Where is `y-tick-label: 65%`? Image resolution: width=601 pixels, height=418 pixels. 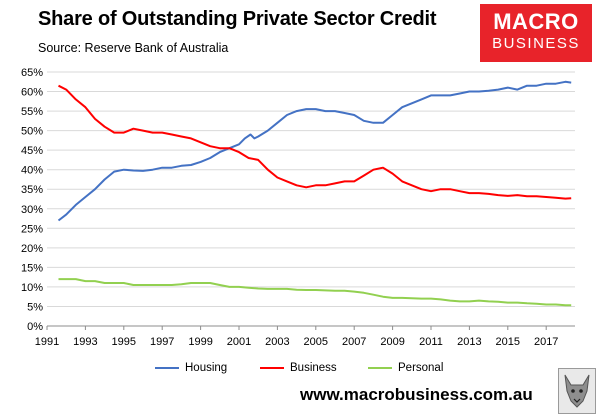
y-tick-label: 65% is located at coordinates (32, 73).